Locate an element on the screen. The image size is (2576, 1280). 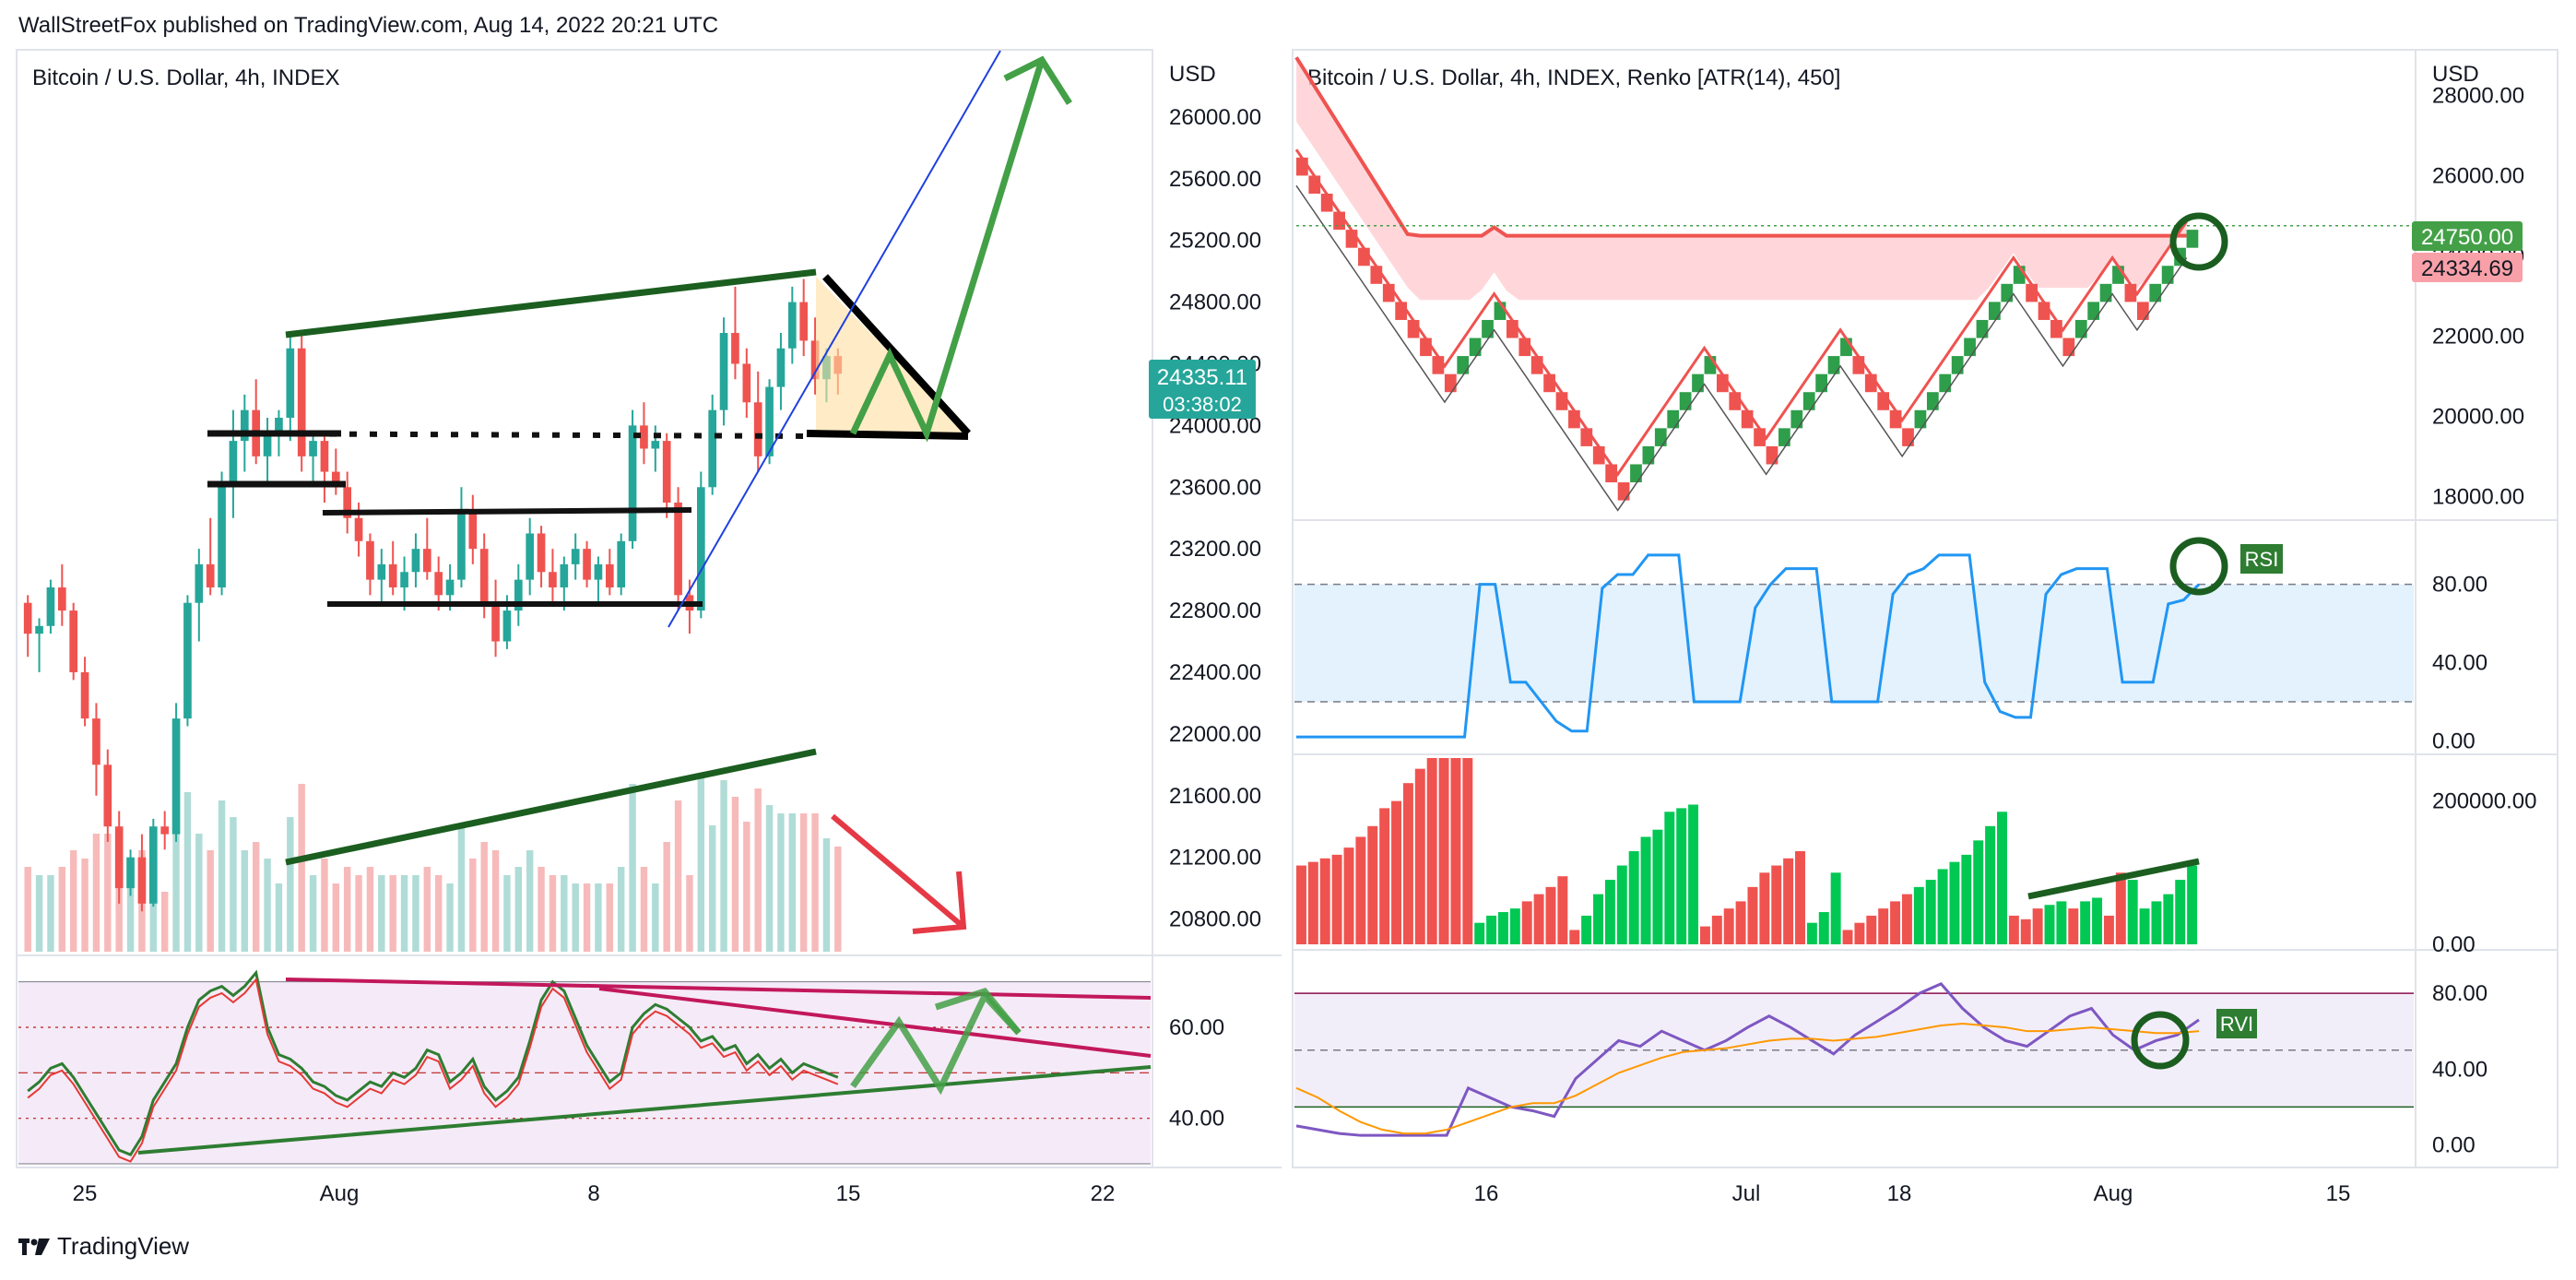
left-price-tick-7: 23200.00 is located at coordinates (1215, 549).